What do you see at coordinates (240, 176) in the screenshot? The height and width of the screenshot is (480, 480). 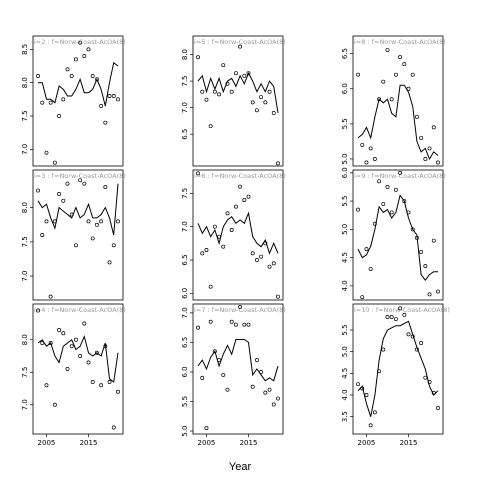 I see `panel-label: i=6 : f=Norw-Coast-AcOA(8)` at bounding box center [240, 176].